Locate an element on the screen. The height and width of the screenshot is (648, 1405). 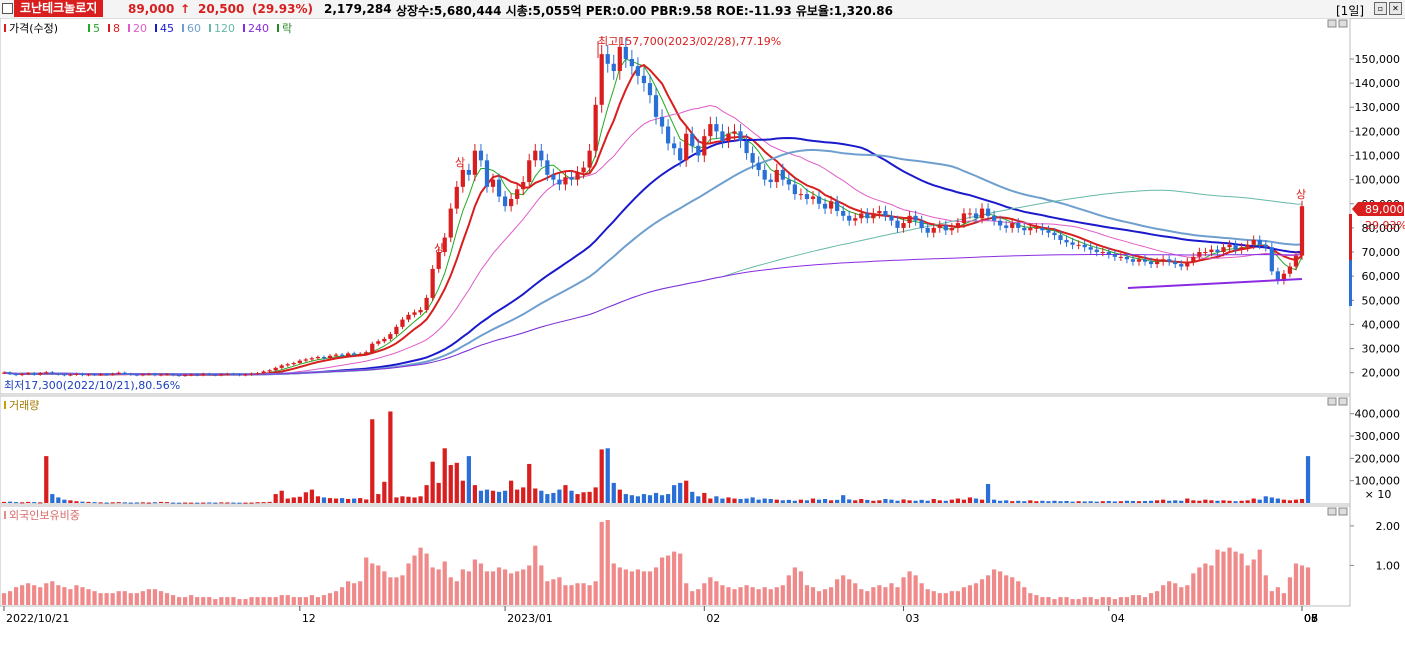
current-price-tag: 89,000 29.93% is located at coordinates (1377, 254).